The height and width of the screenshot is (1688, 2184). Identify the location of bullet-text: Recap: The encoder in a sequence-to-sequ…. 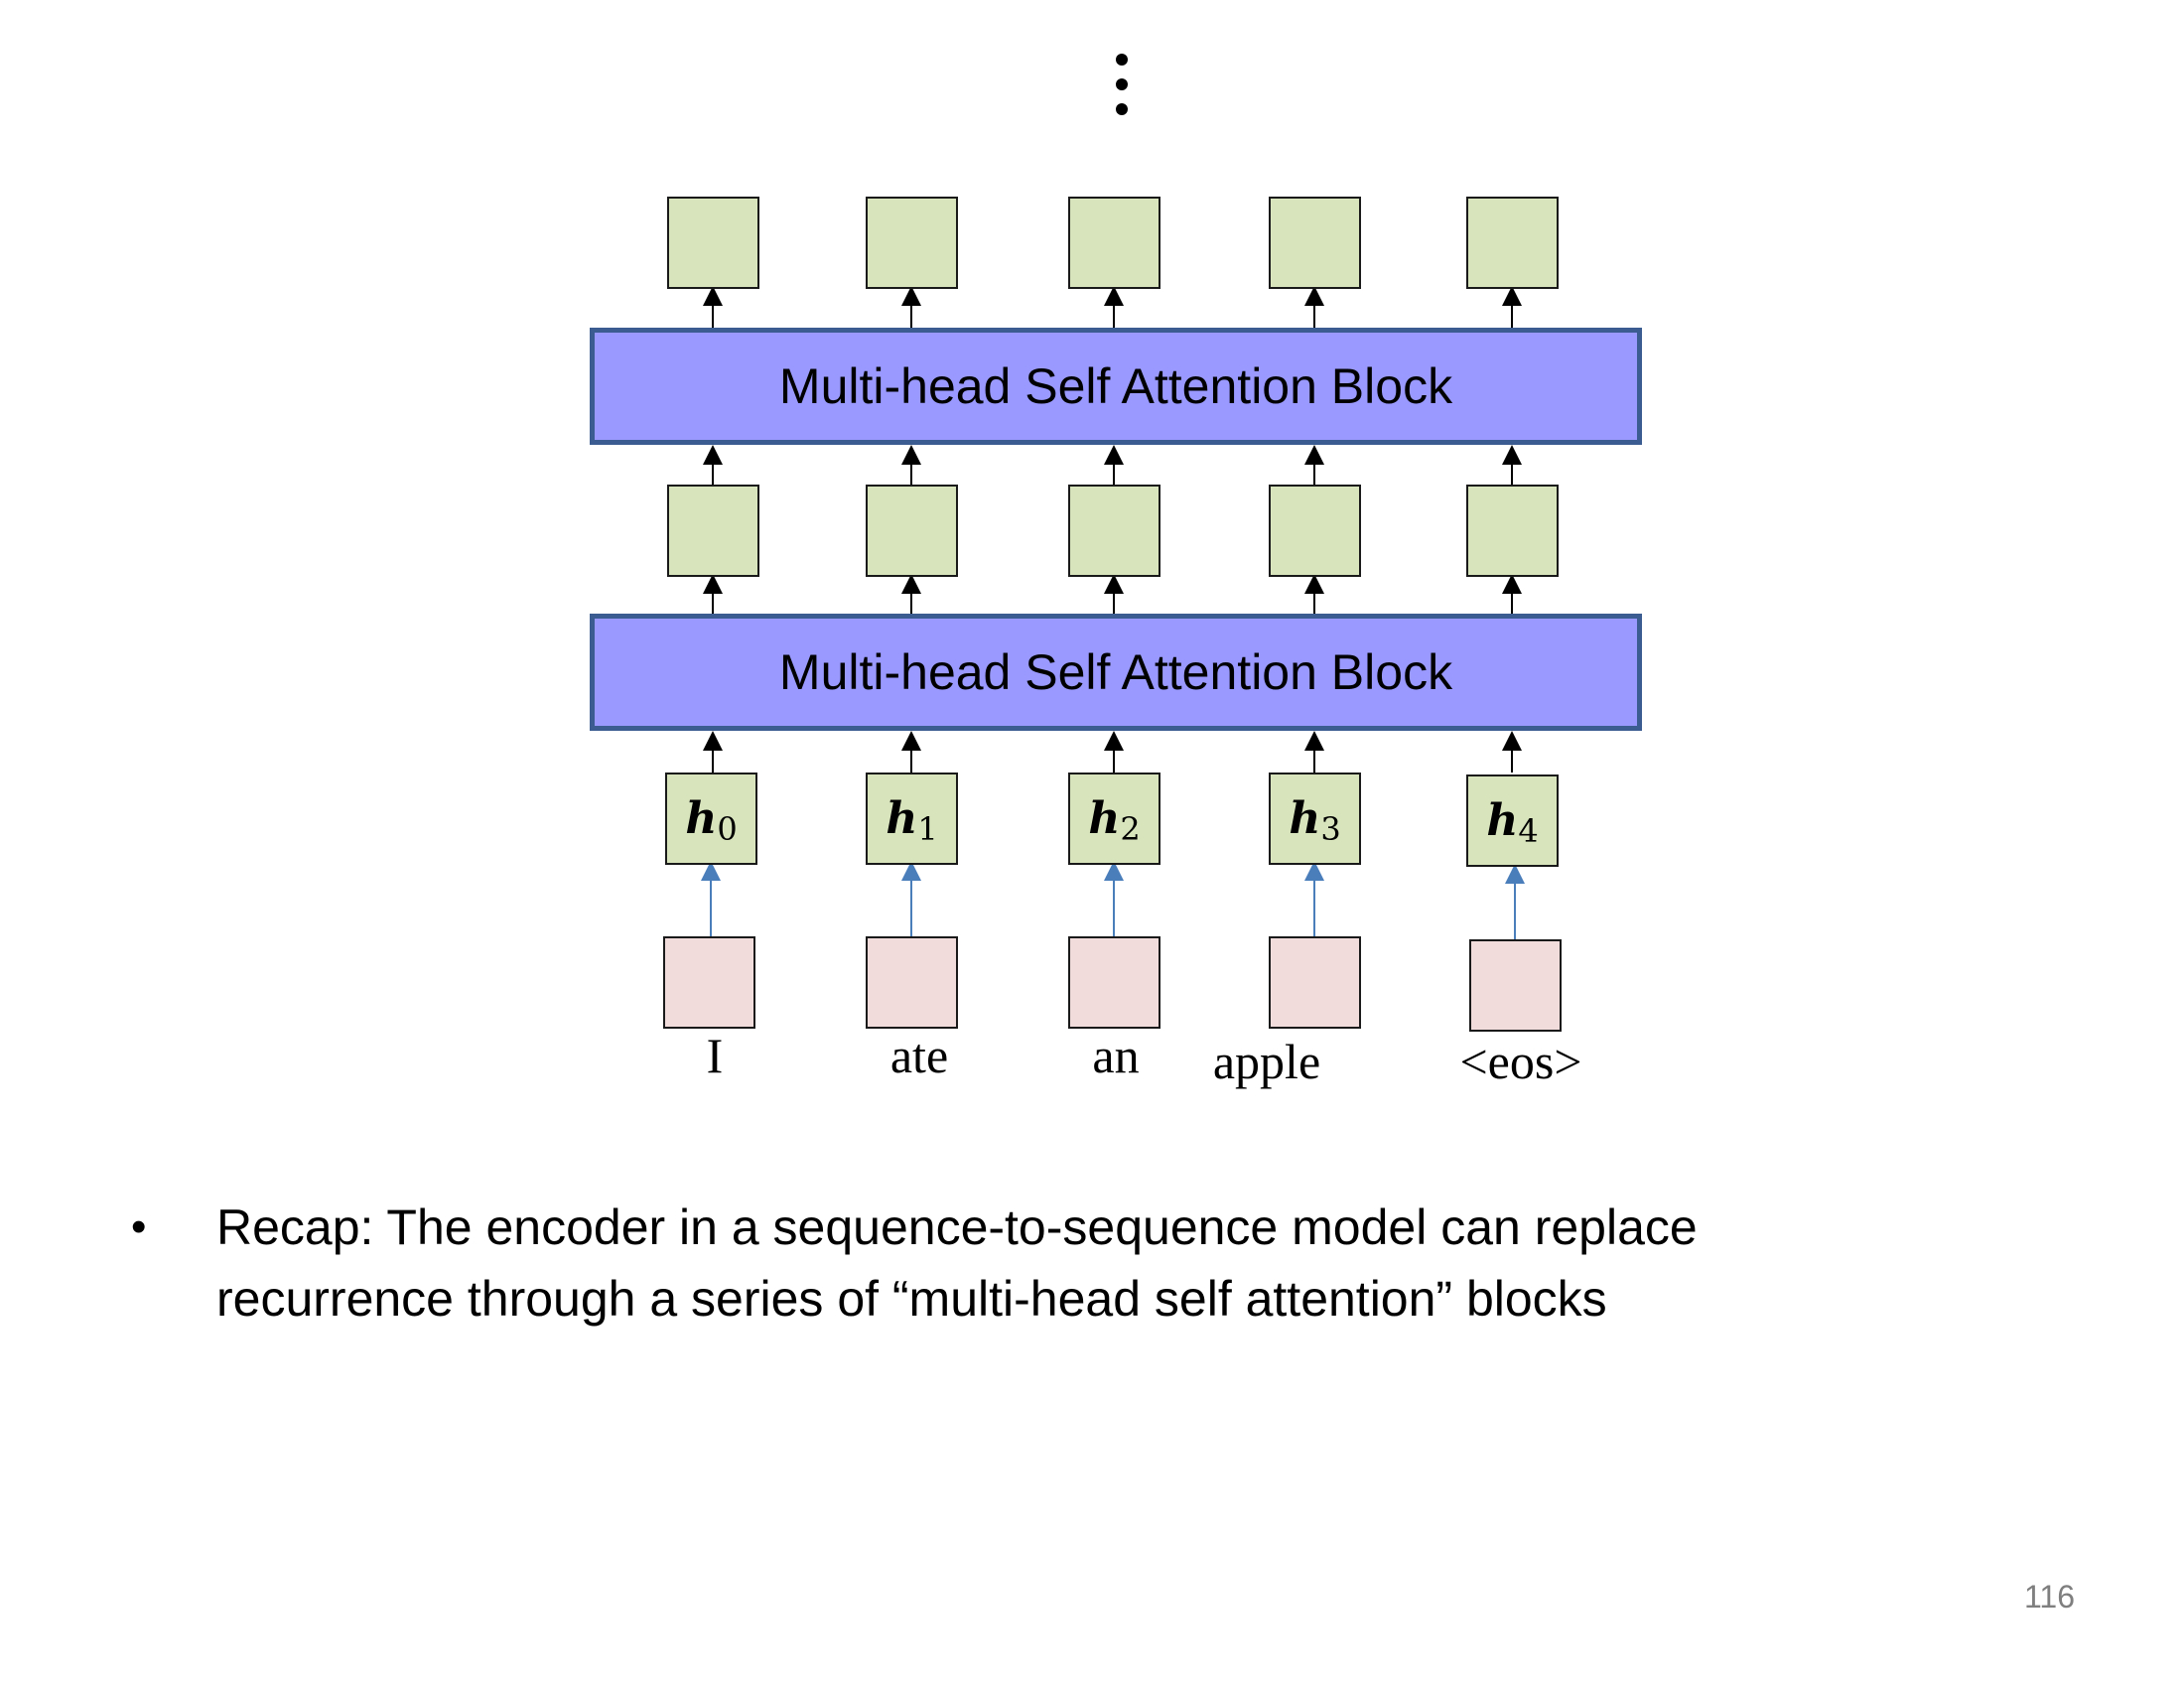
(1109, 1263).